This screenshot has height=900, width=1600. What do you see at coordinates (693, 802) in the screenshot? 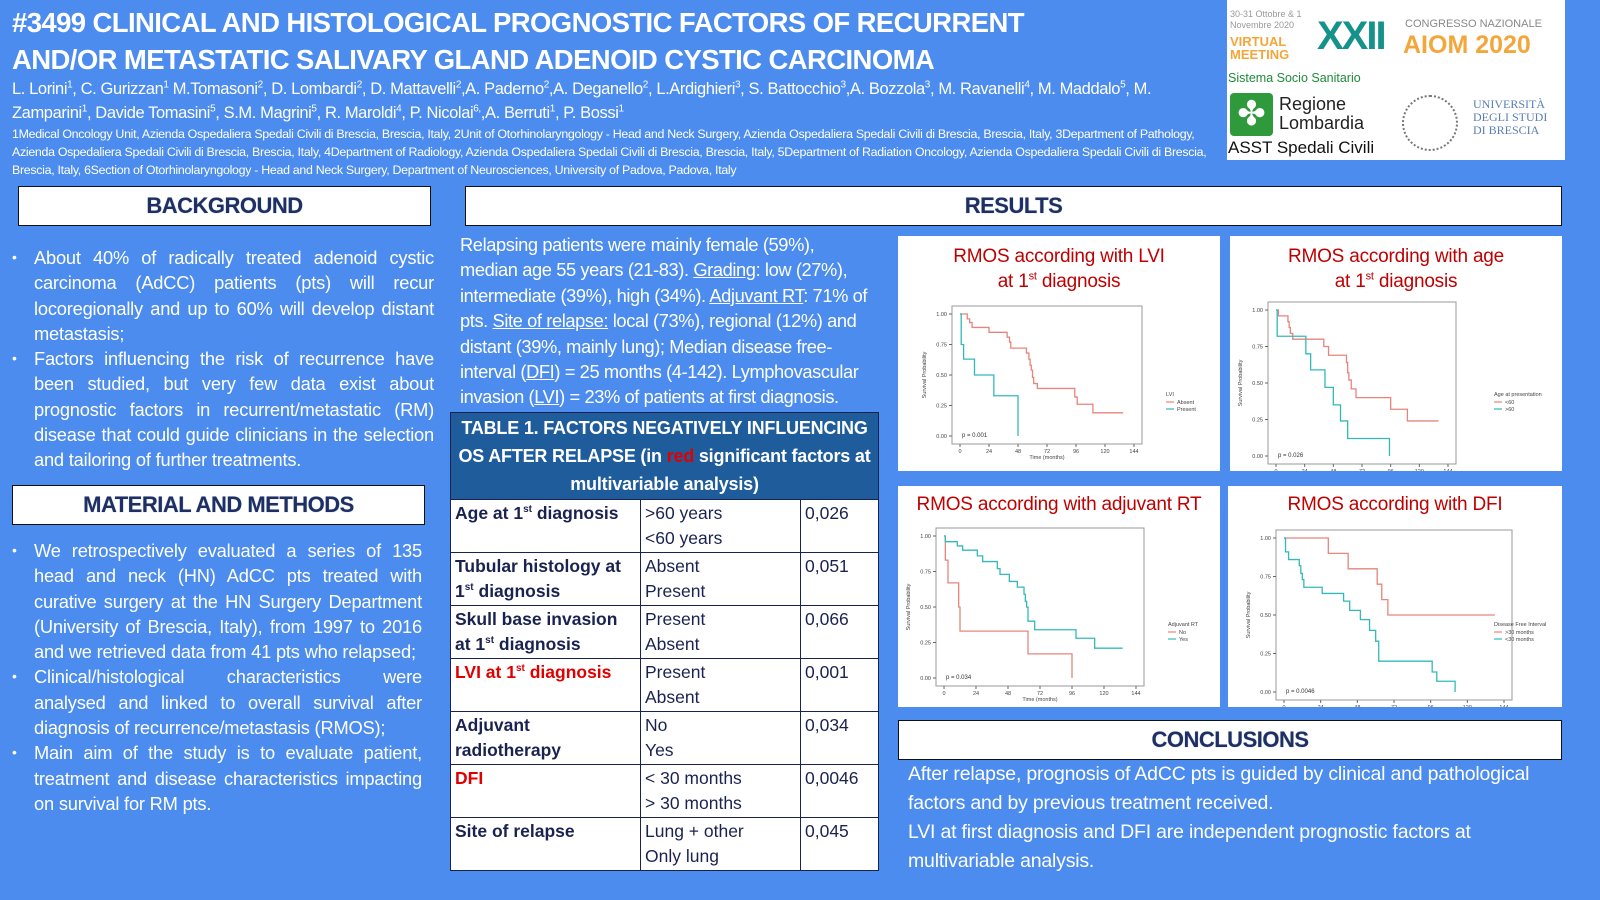
I see `level-label: > 30 months` at bounding box center [693, 802].